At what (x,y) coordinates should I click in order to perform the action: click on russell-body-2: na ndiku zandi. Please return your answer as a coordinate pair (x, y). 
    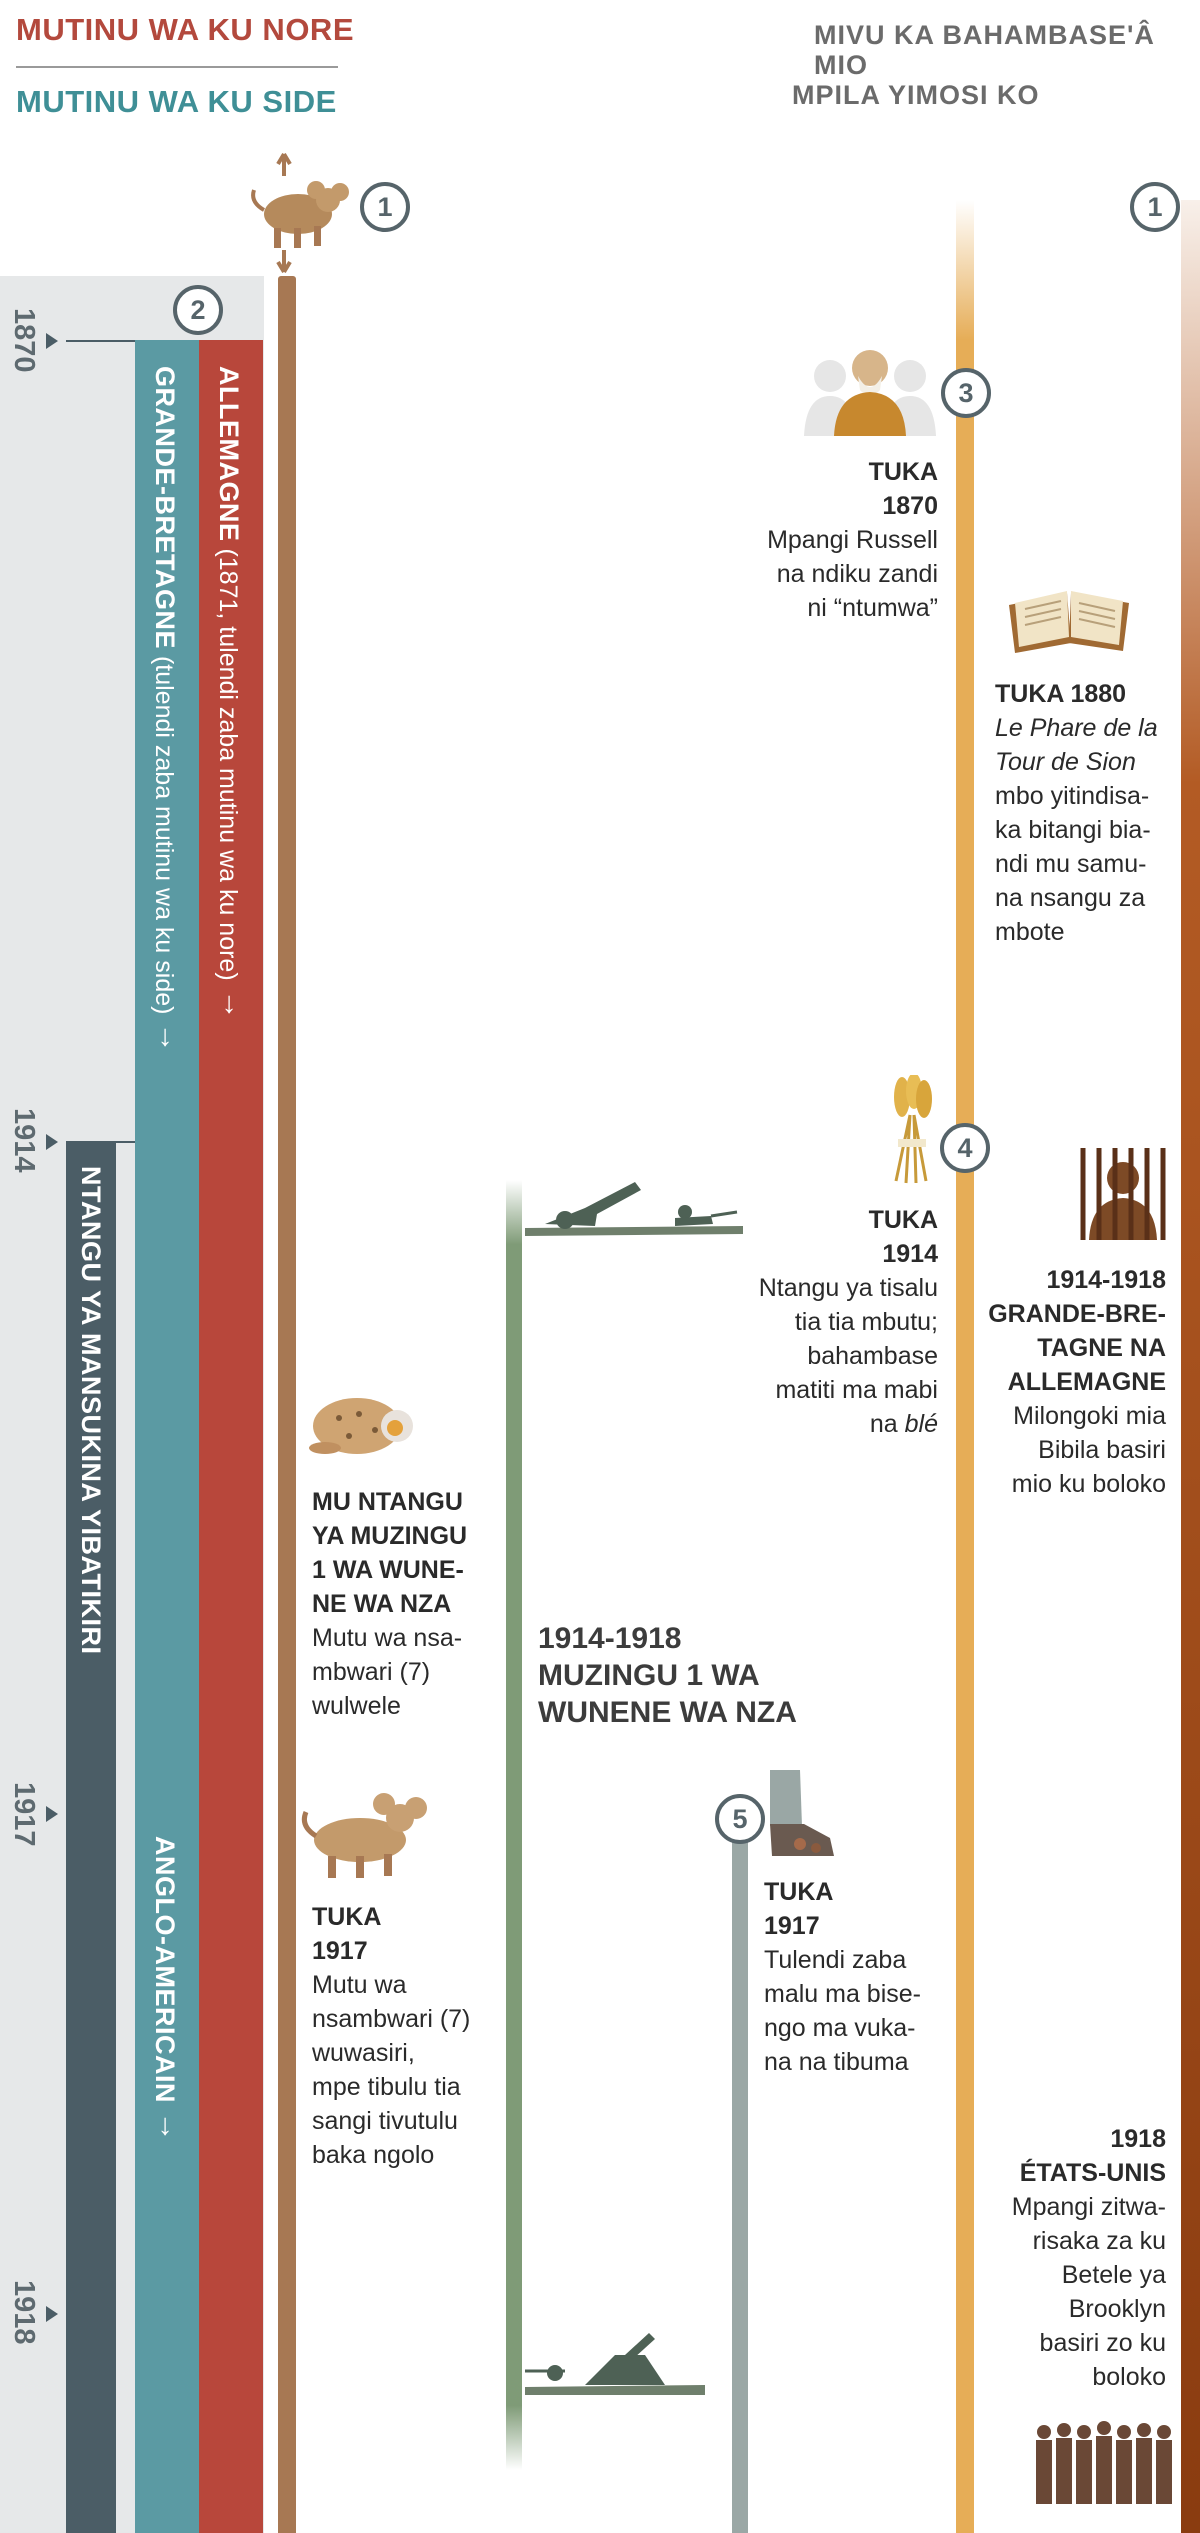
    Looking at the image, I should click on (857, 574).